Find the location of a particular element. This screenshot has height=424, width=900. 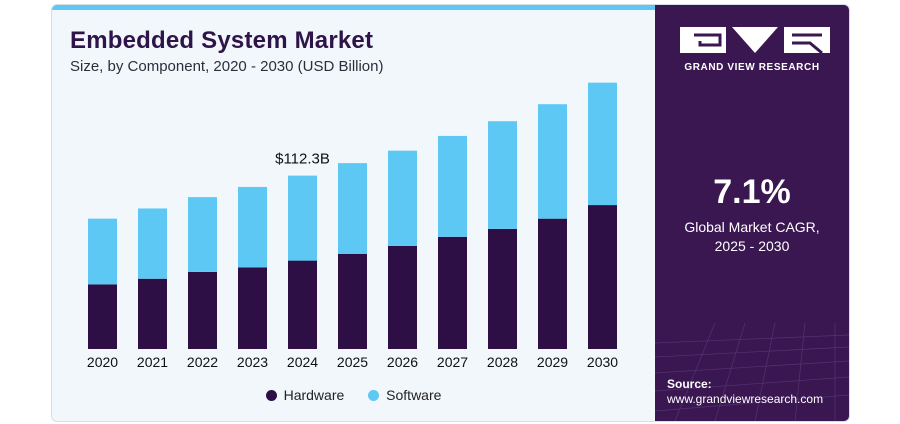

bar-hardware-2021 is located at coordinates (152, 313).